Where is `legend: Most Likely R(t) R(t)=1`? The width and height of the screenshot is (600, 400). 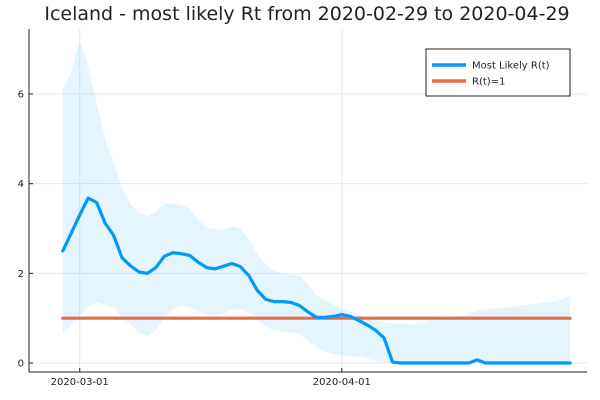
legend: Most Likely R(t) R(t)=1 is located at coordinates (498, 72).